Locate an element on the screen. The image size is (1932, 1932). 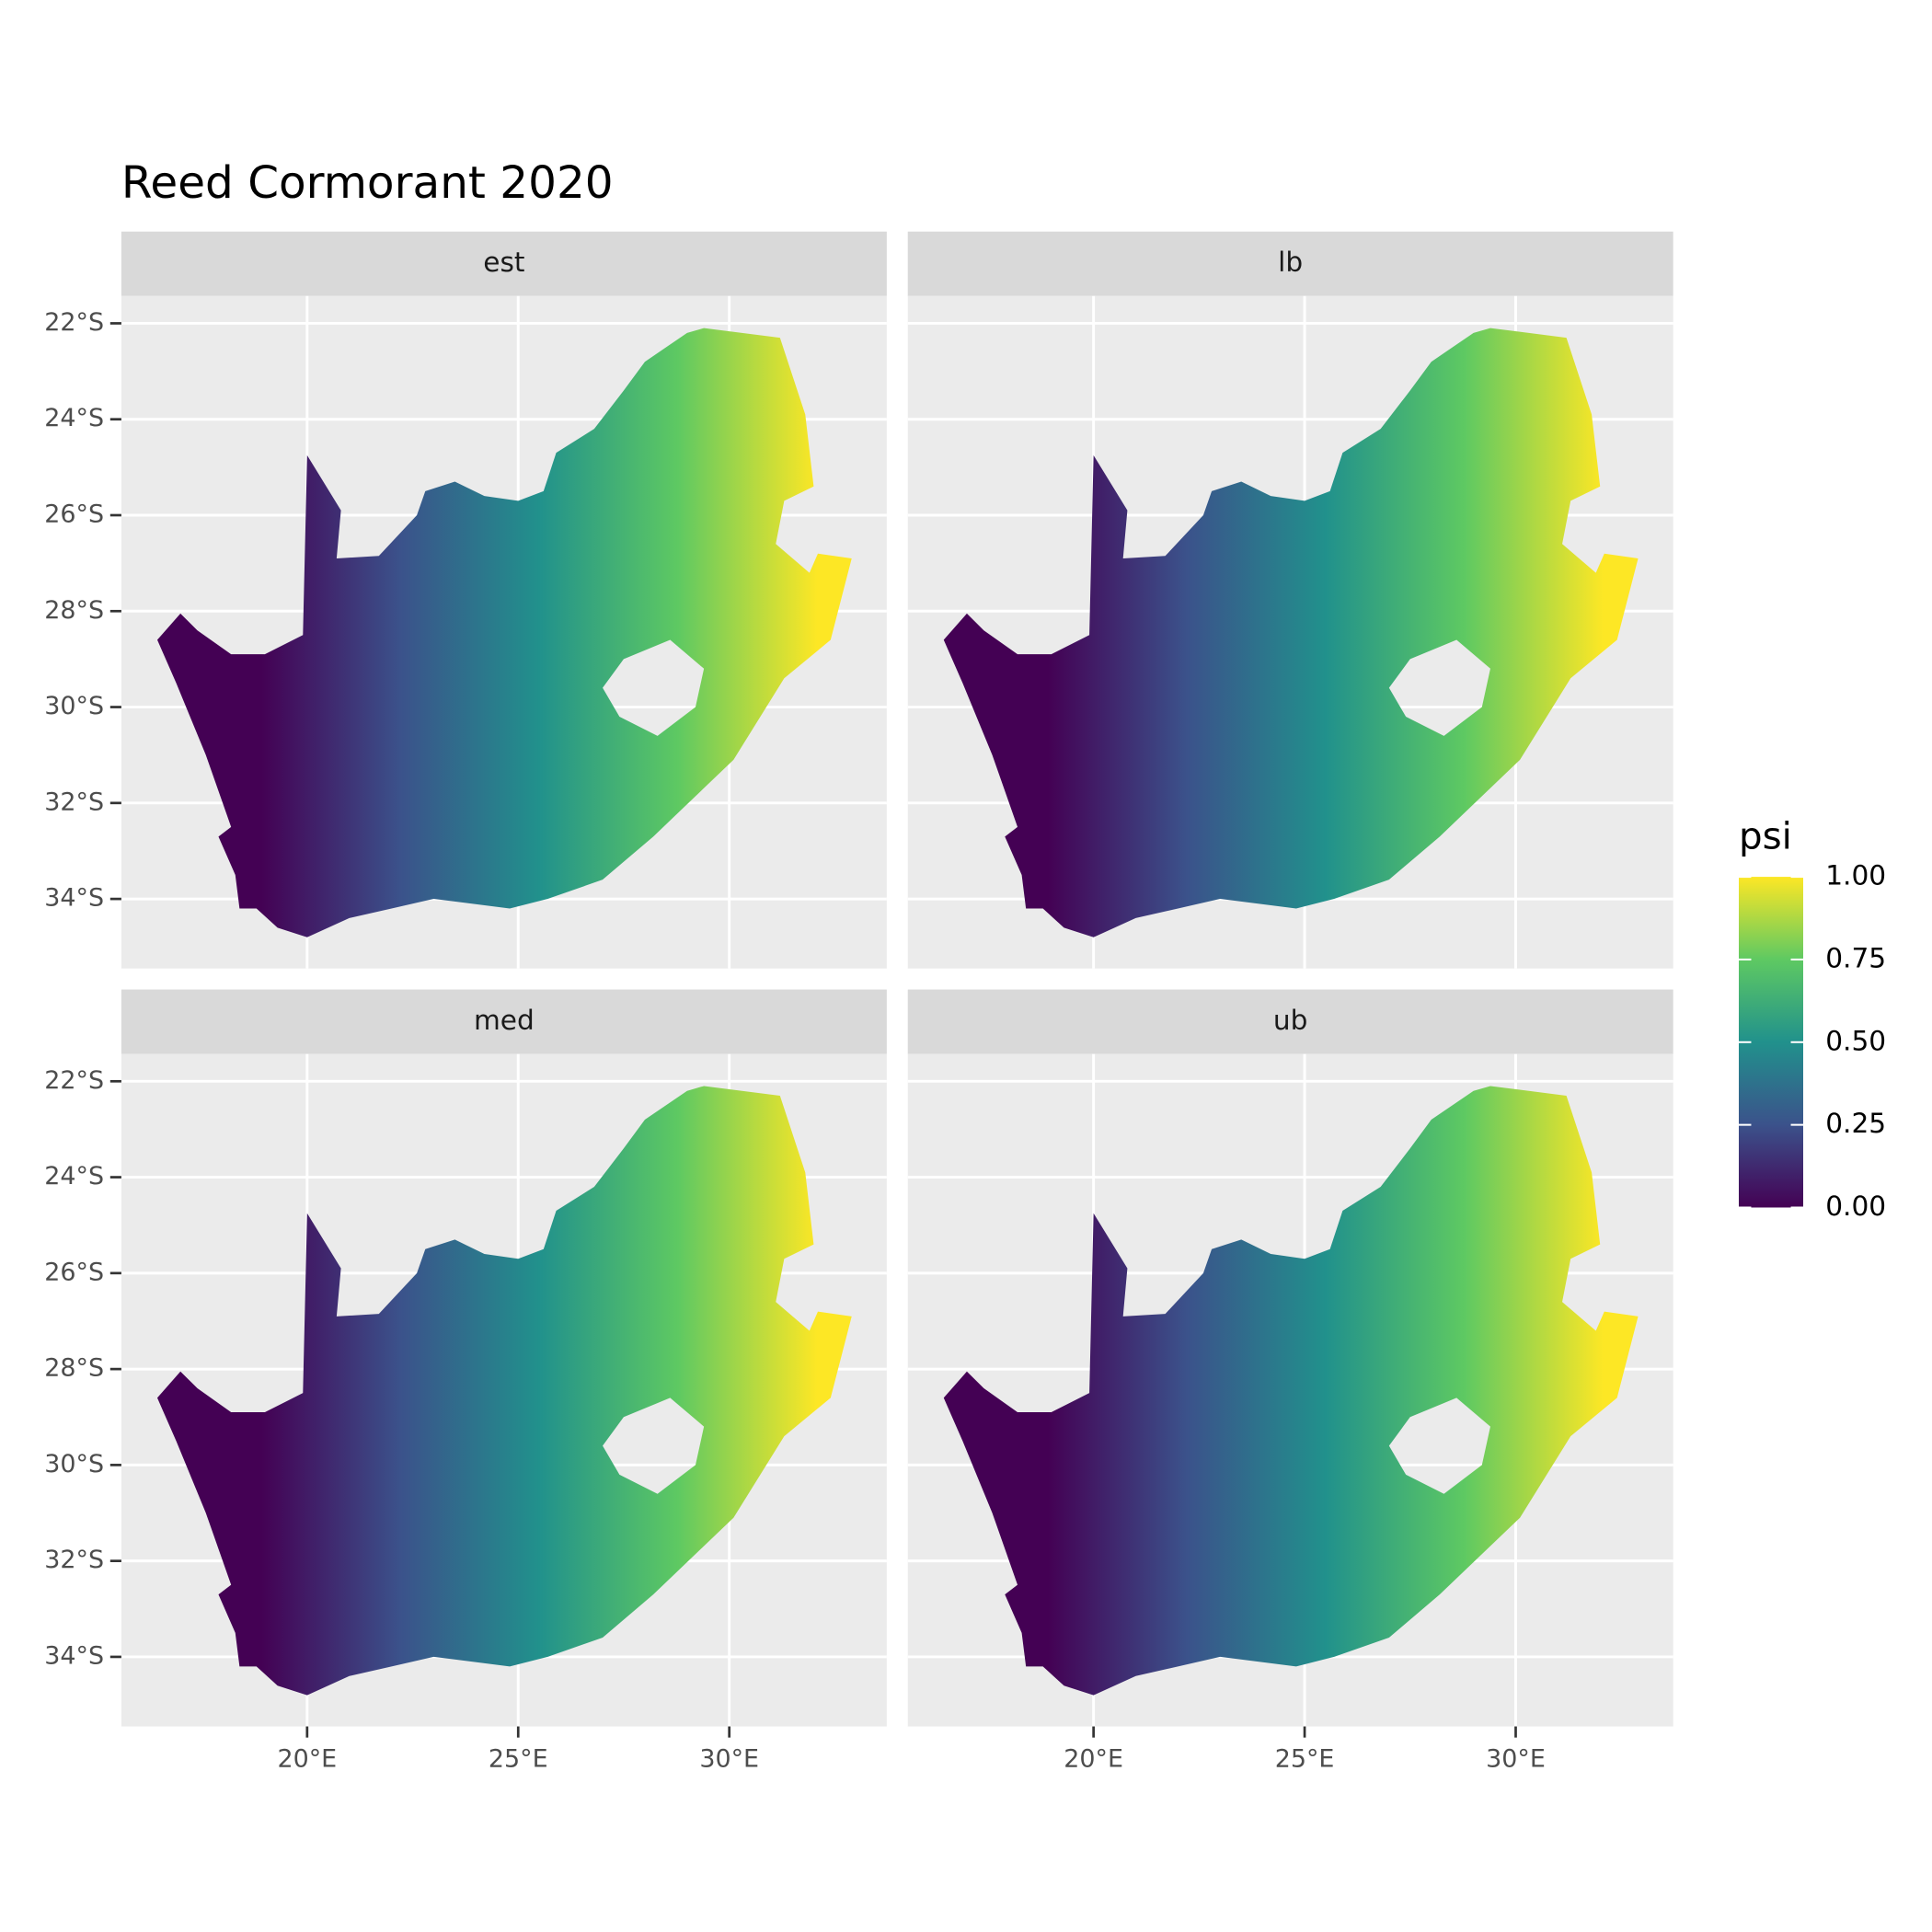
legend-title: psi is located at coordinates (1765, 835).